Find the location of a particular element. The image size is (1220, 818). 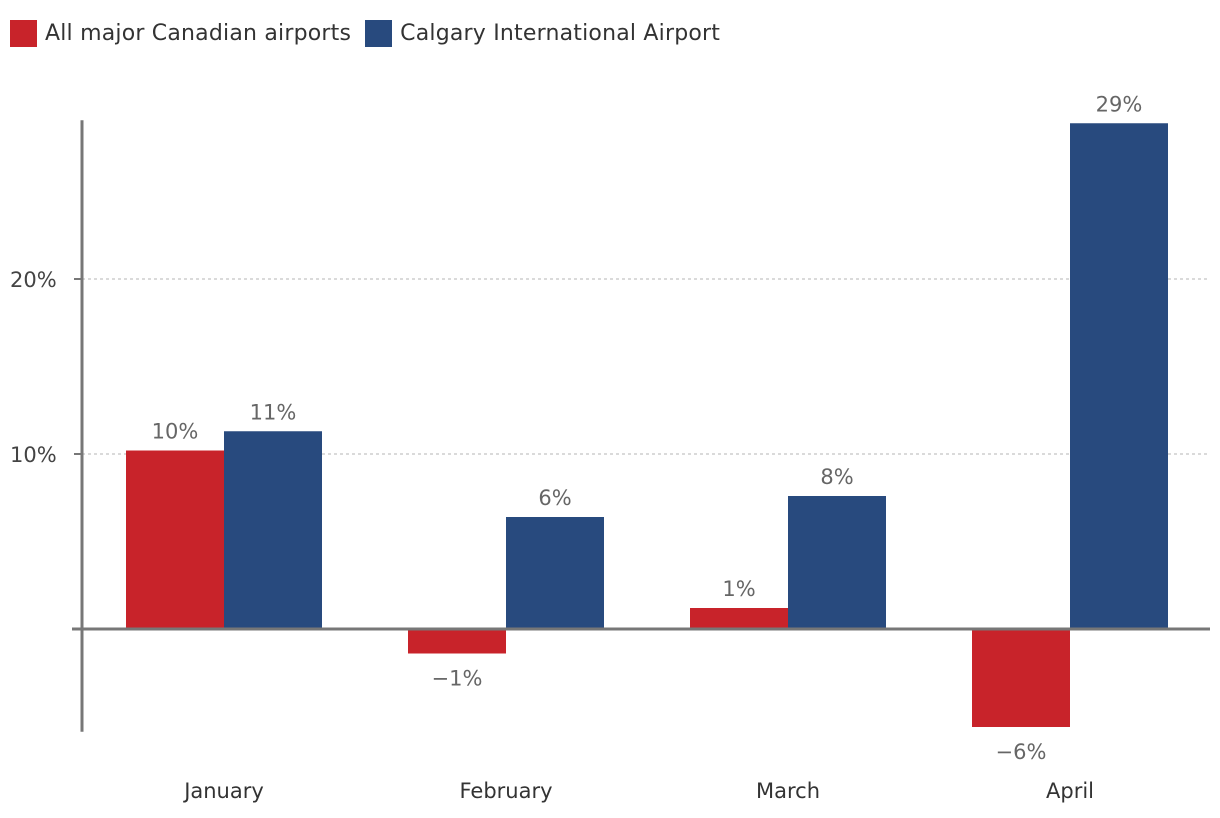

data-label: 10% is located at coordinates (175, 432).